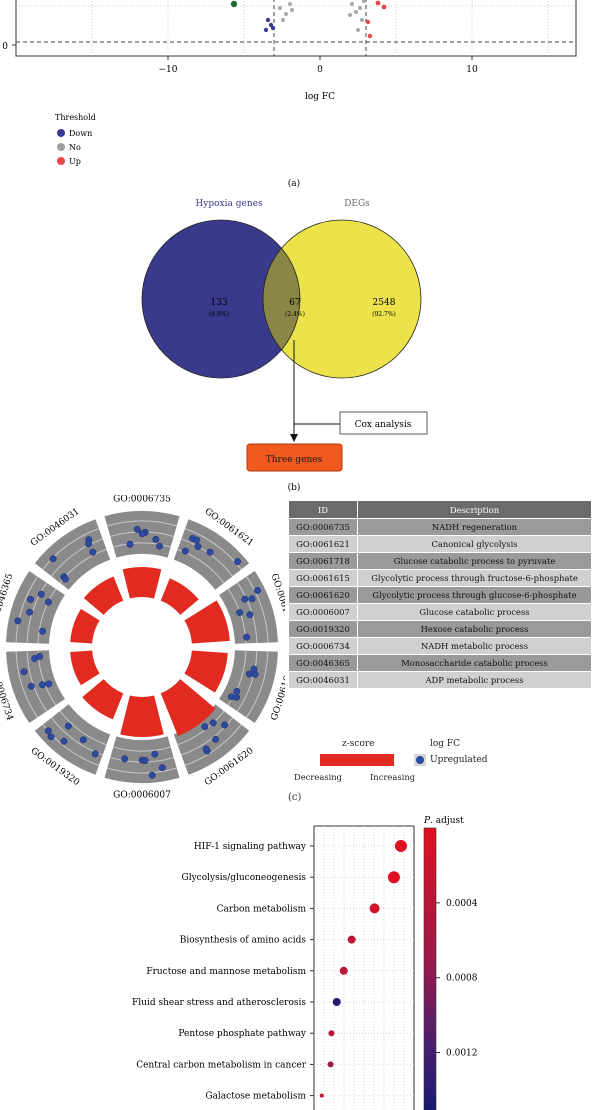 Image resolution: width=594 pixels, height=1110 pixels. Describe the element at coordinates (472, 70) in the screenshot. I see `x-tick-10: 10` at that location.